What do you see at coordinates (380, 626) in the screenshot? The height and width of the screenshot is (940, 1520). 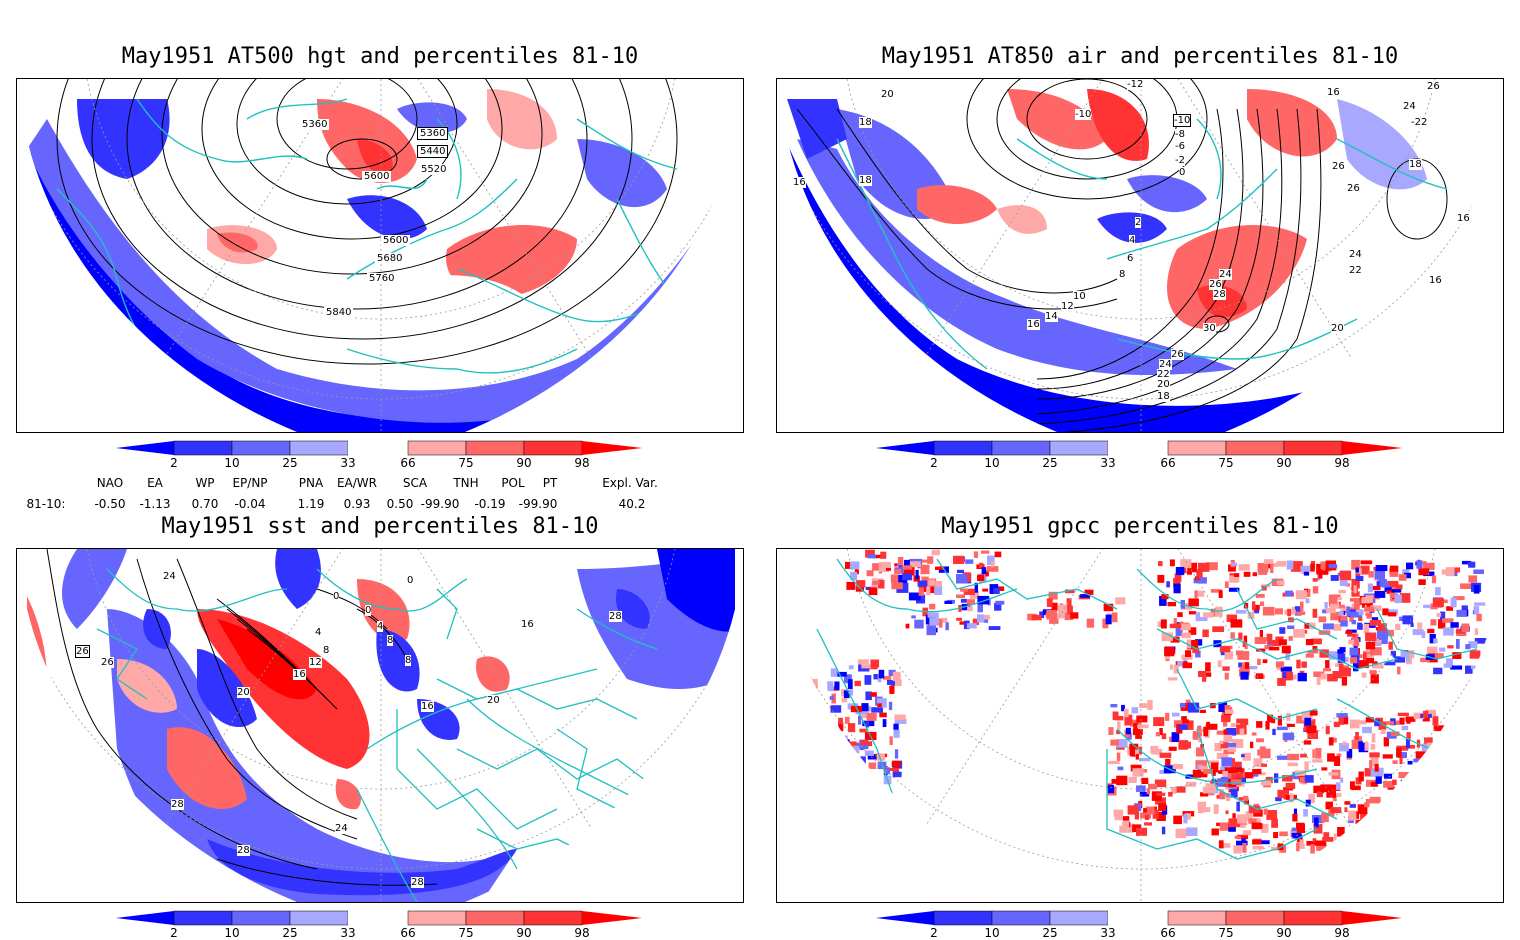 I see `contour-label: 4` at bounding box center [380, 626].